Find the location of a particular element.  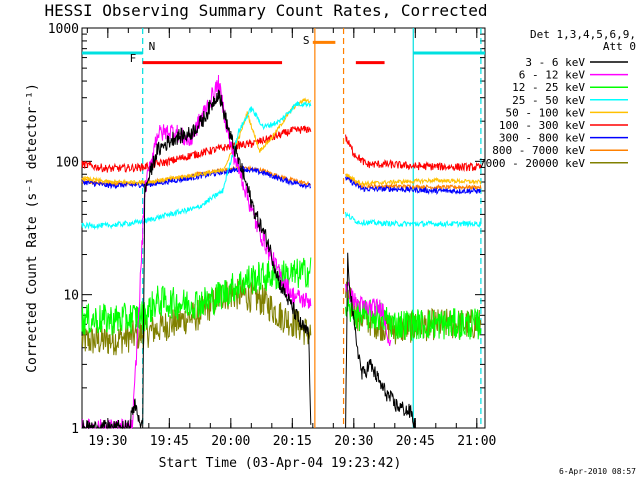

legend-label: 800 - 7000 keV is located at coordinates (538, 150).